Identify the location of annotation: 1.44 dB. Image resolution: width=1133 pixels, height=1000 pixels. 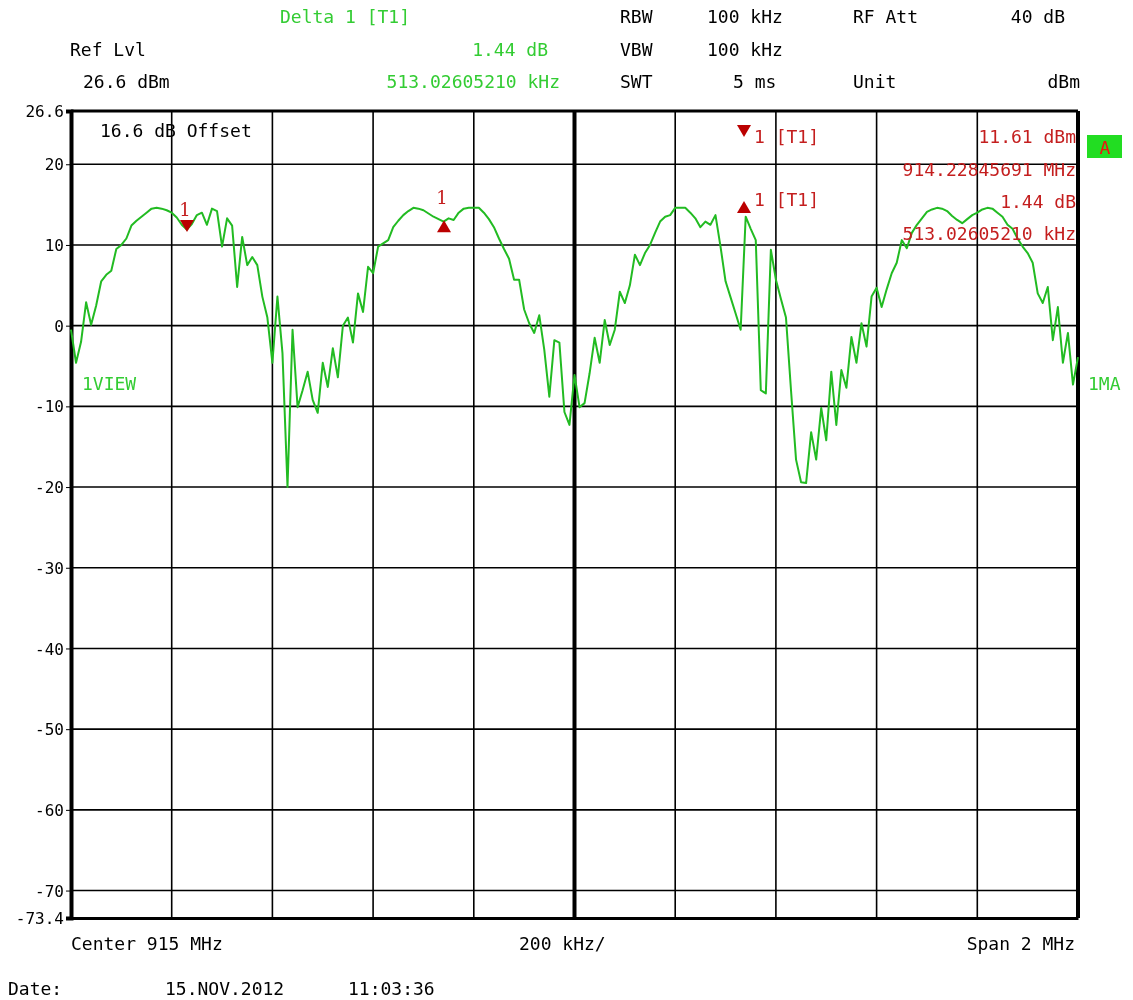
(1038, 201).